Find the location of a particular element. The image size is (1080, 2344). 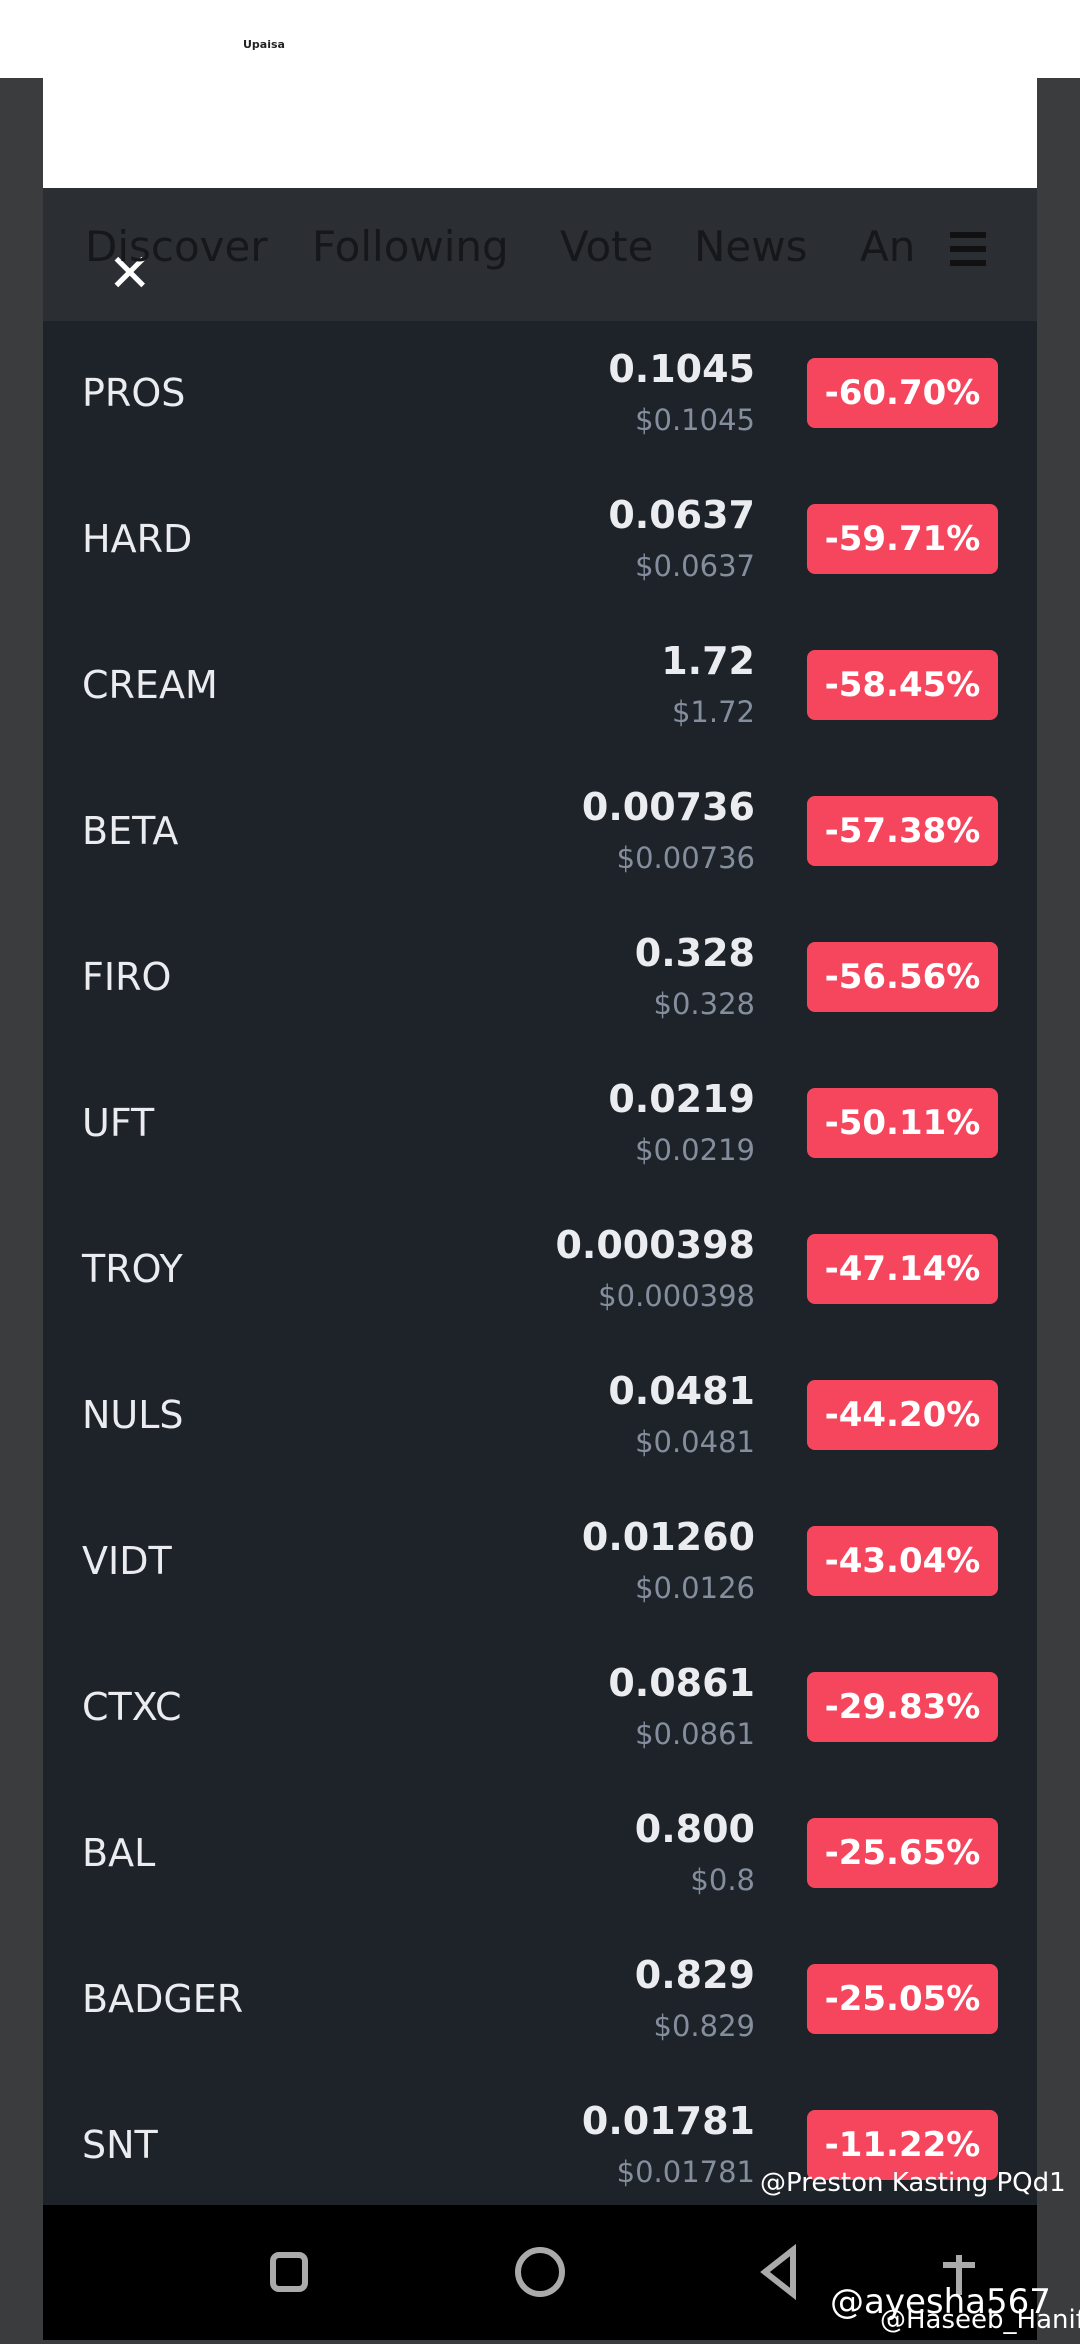

coin-row: PROS 0.1045 $0.1045 -60.70% is located at coordinates (540, 394).